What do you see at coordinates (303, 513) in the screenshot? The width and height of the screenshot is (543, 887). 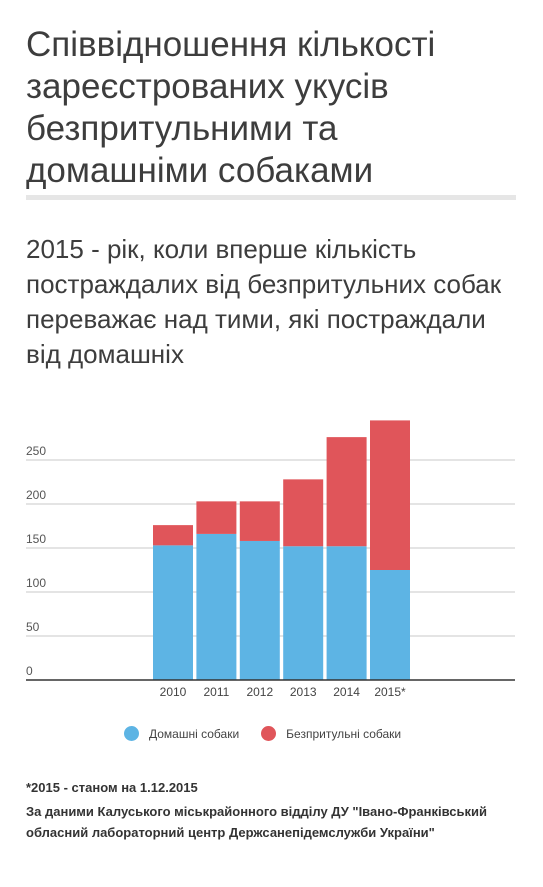 I see `bar-stray-2013` at bounding box center [303, 513].